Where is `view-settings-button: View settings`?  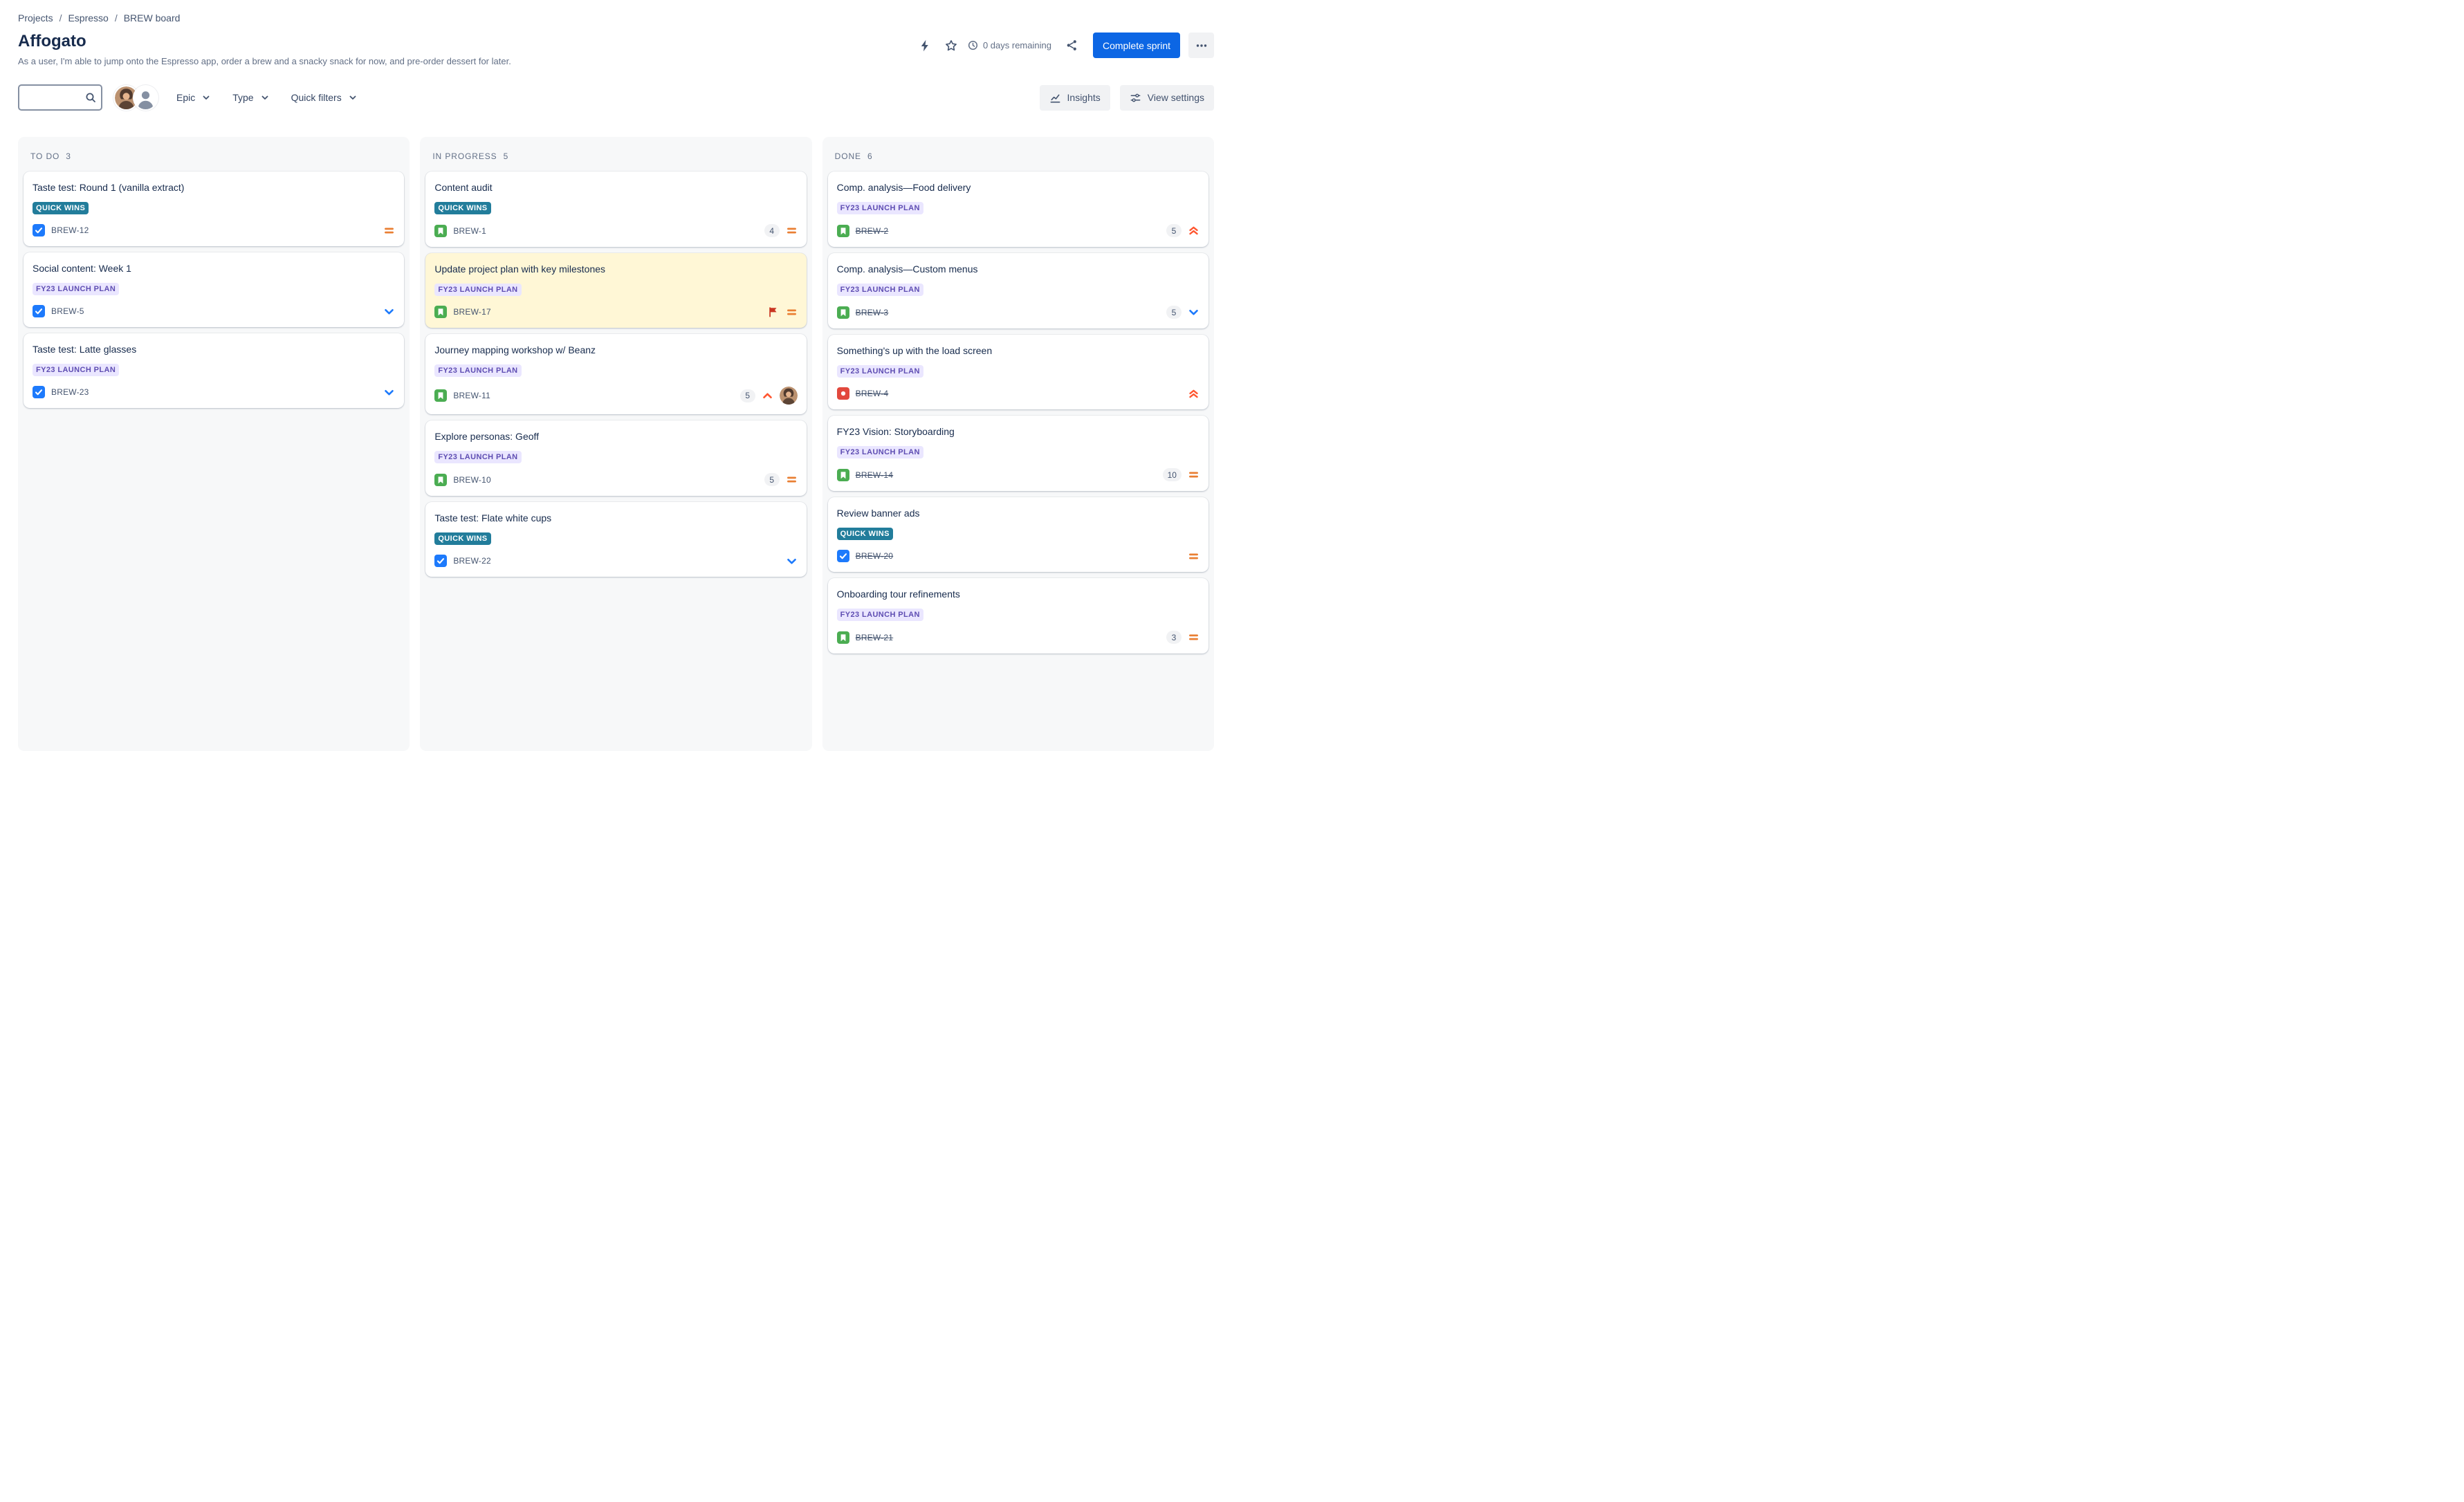
view-settings-button: View settings is located at coordinates (1167, 97).